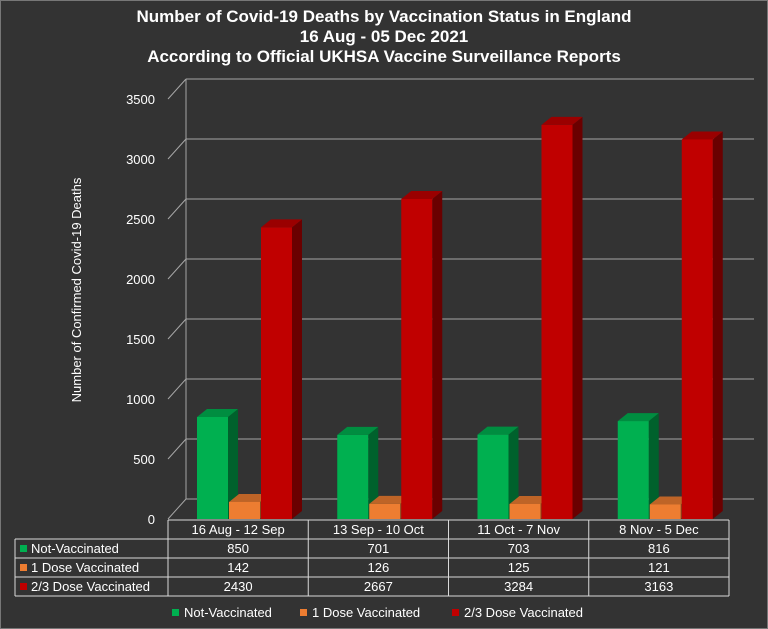 The image size is (768, 629). What do you see at coordinates (659, 548) in the screenshot?
I see `data-label: 816` at bounding box center [659, 548].